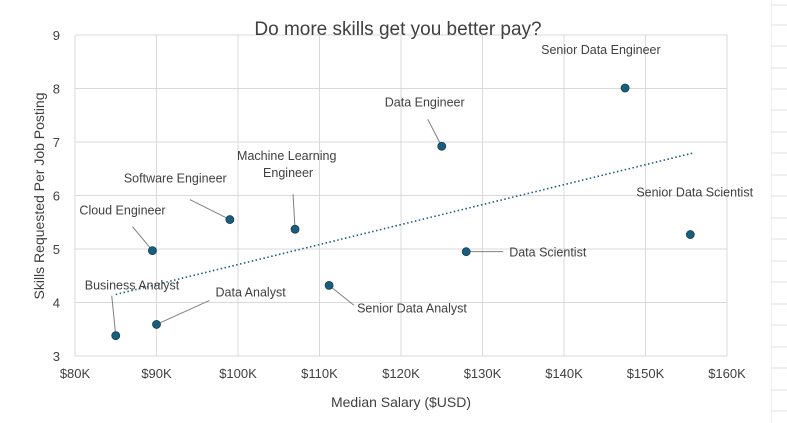 The width and height of the screenshot is (787, 423). Describe the element at coordinates (483, 373) in the screenshot. I see `x-tick-label: $130K` at that location.